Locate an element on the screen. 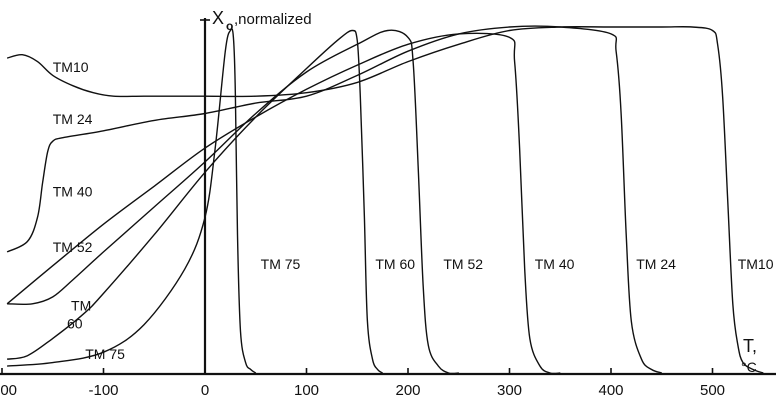 The height and width of the screenshot is (402, 776). series-label-left-tm52: TM 52 is located at coordinates (73, 247).